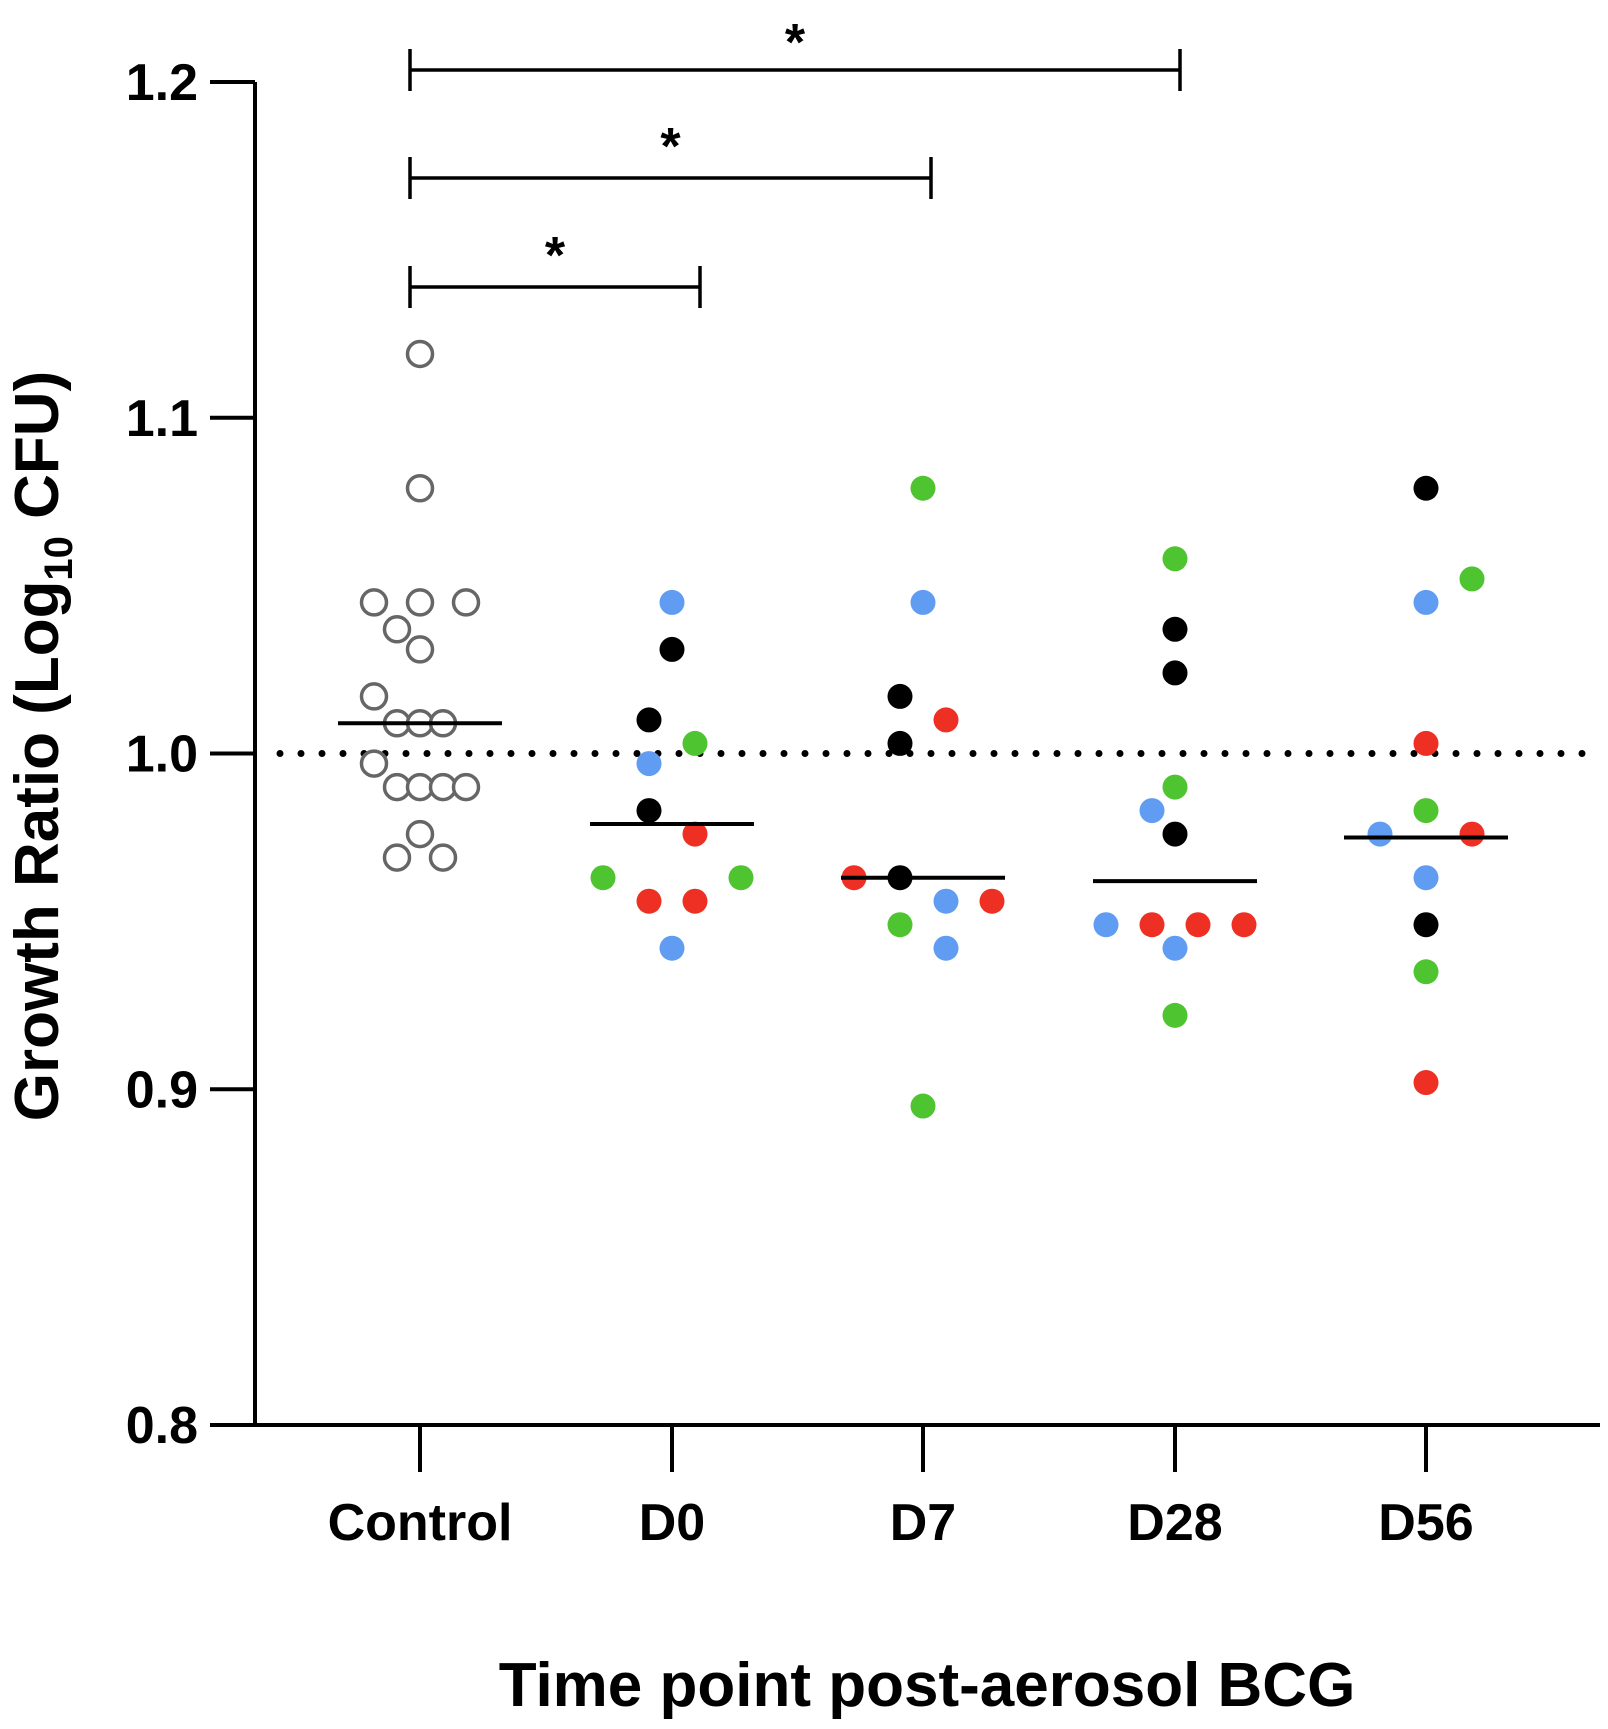 Image resolution: width=1608 pixels, height=1729 pixels. I want to click on x-tick-label-d7: D7, so click(923, 1523).